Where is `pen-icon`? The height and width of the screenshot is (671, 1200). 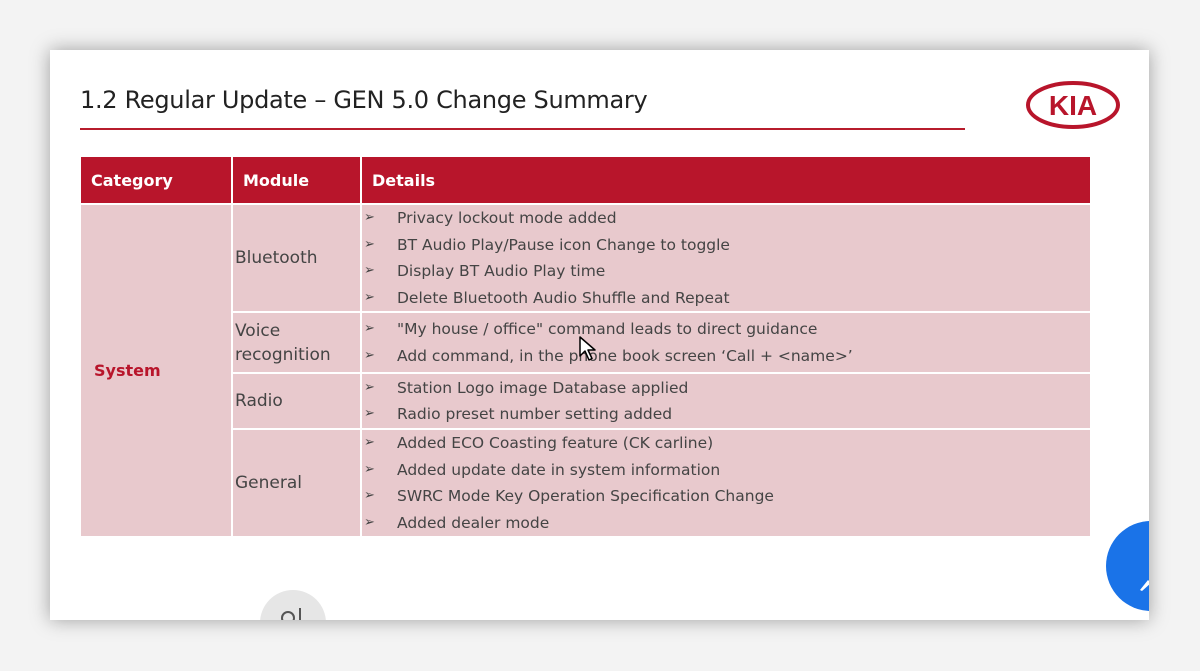 pen-icon is located at coordinates (1143, 585).